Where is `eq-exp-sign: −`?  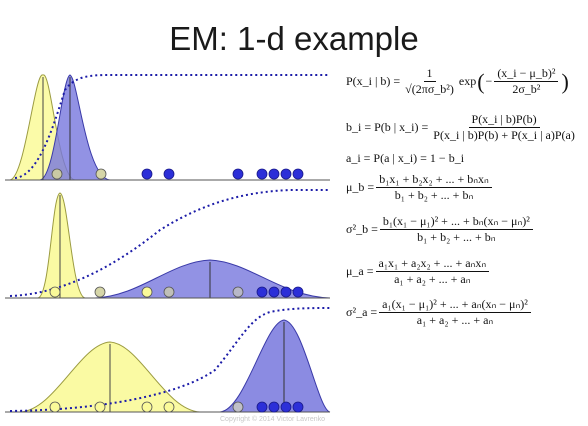 eq-exp-sign: − is located at coordinates (489, 81).